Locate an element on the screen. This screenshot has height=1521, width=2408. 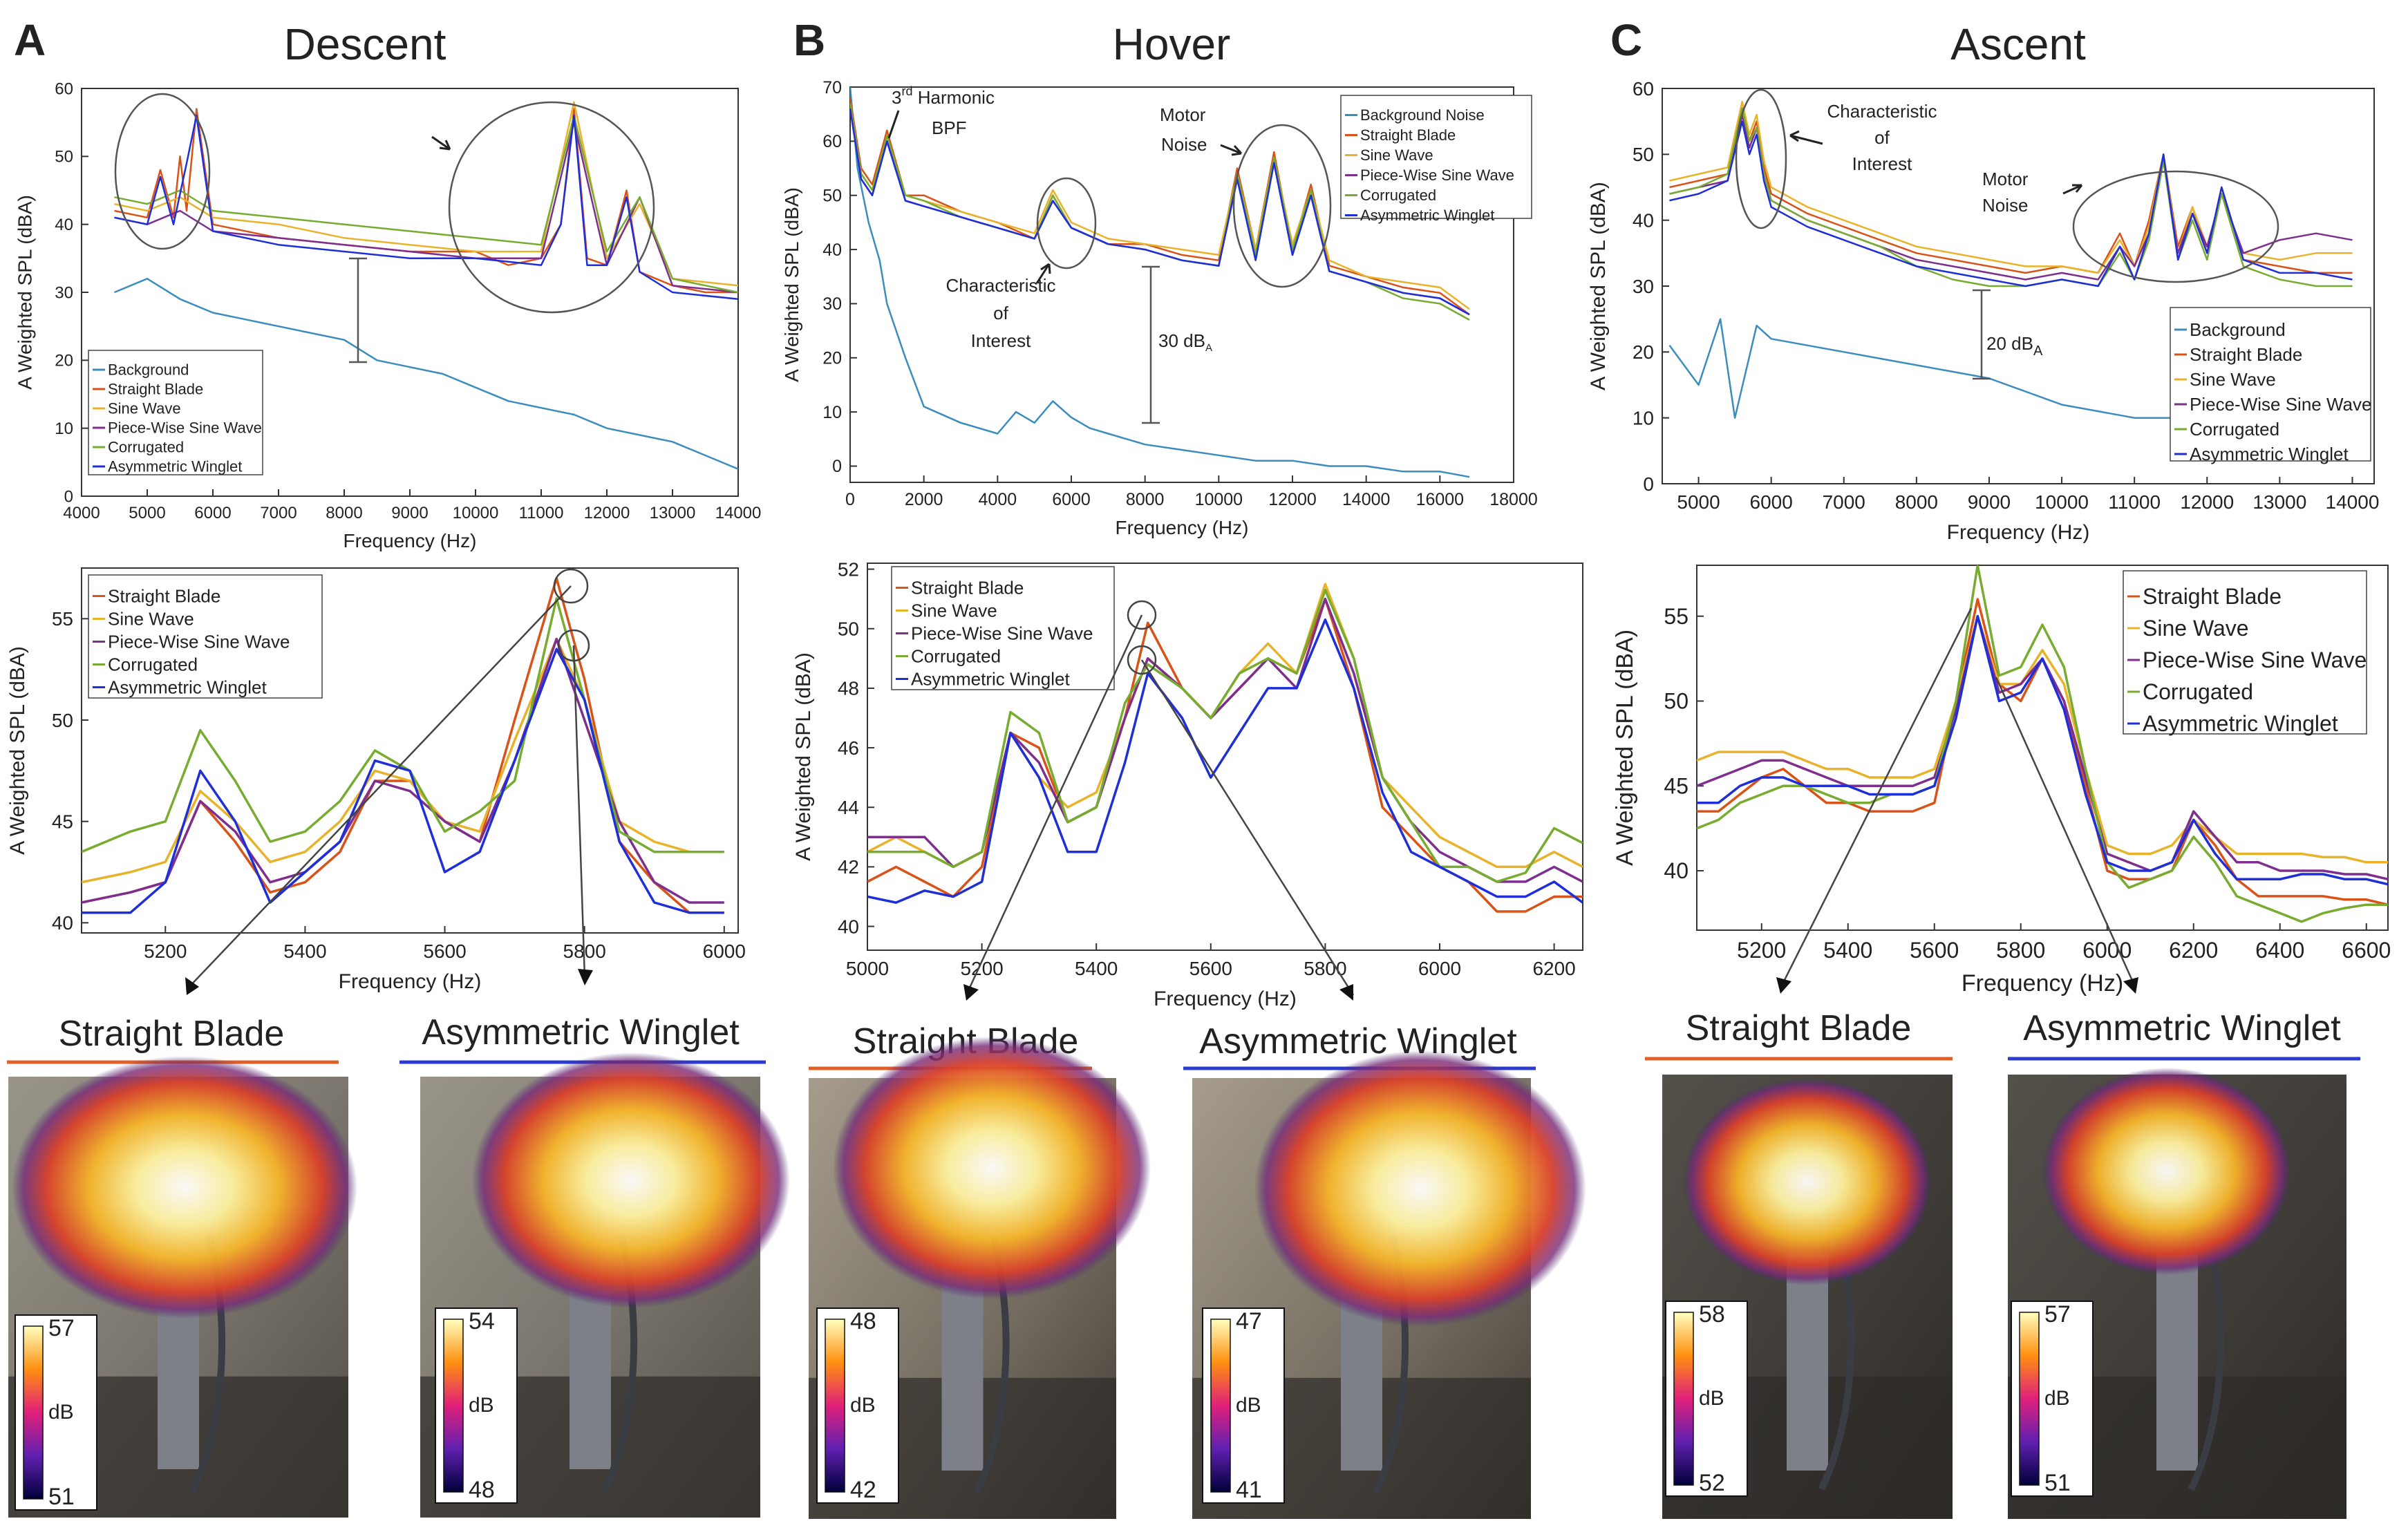
y-tick-label: 30 is located at coordinates (1644, 286).